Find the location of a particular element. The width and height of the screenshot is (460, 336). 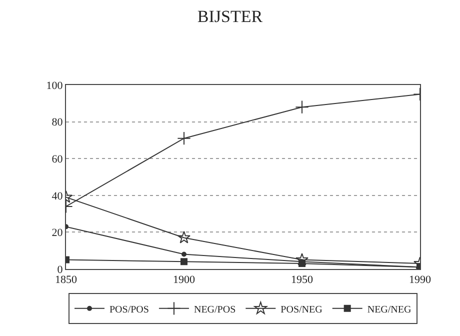

legend-label: NEG/POS is located at coordinates (215, 310).